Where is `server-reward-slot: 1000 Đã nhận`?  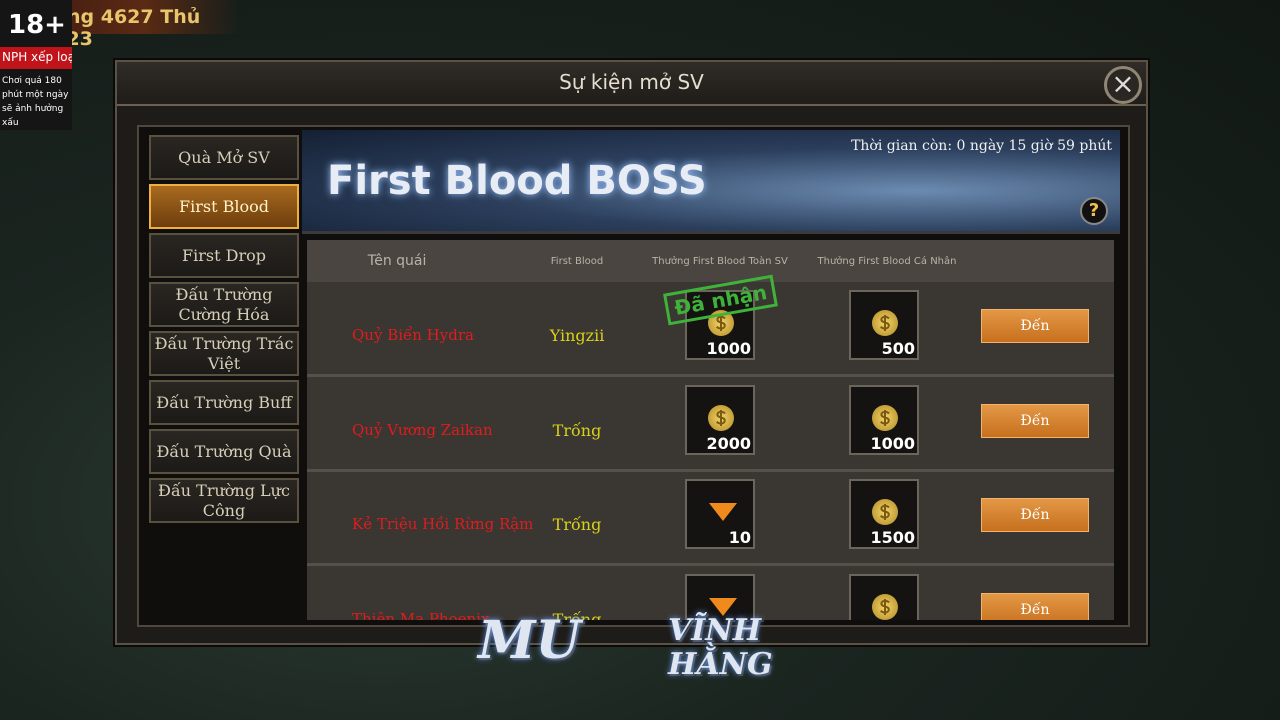 server-reward-slot: 1000 Đã nhận is located at coordinates (721, 317).